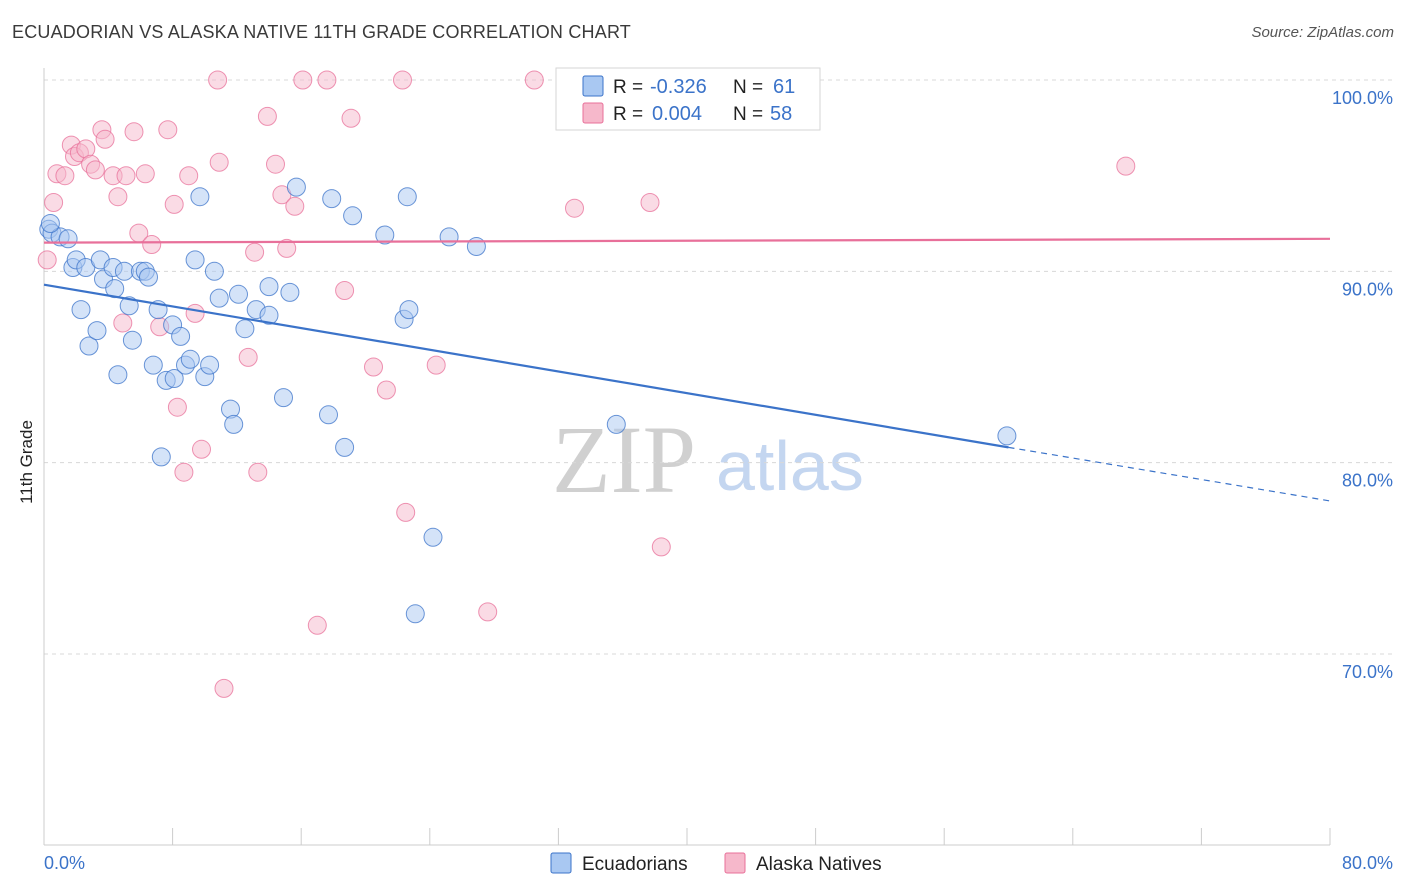  What do you see at coordinates (687, 240) in the screenshot?
I see `alaska-natives-trend-line` at bounding box center [687, 240].